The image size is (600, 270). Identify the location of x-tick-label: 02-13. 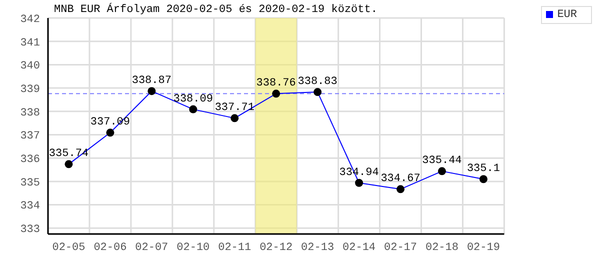
(317, 248).